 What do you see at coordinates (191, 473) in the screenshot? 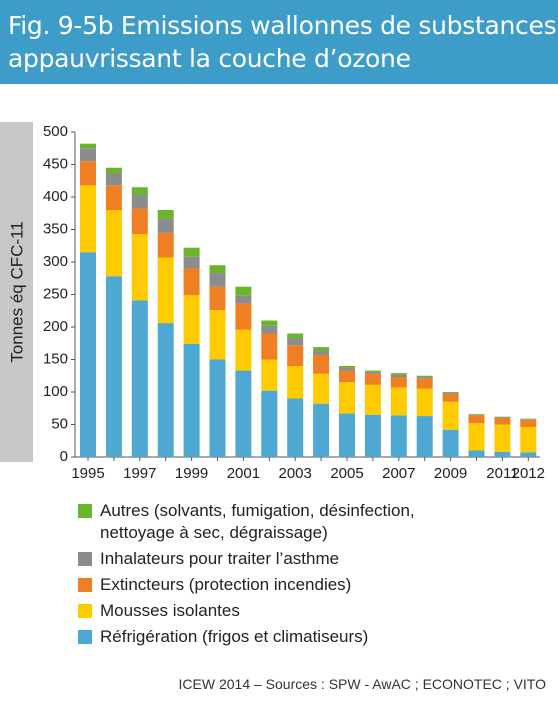
I see `x-tick-label: 1999` at bounding box center [191, 473].